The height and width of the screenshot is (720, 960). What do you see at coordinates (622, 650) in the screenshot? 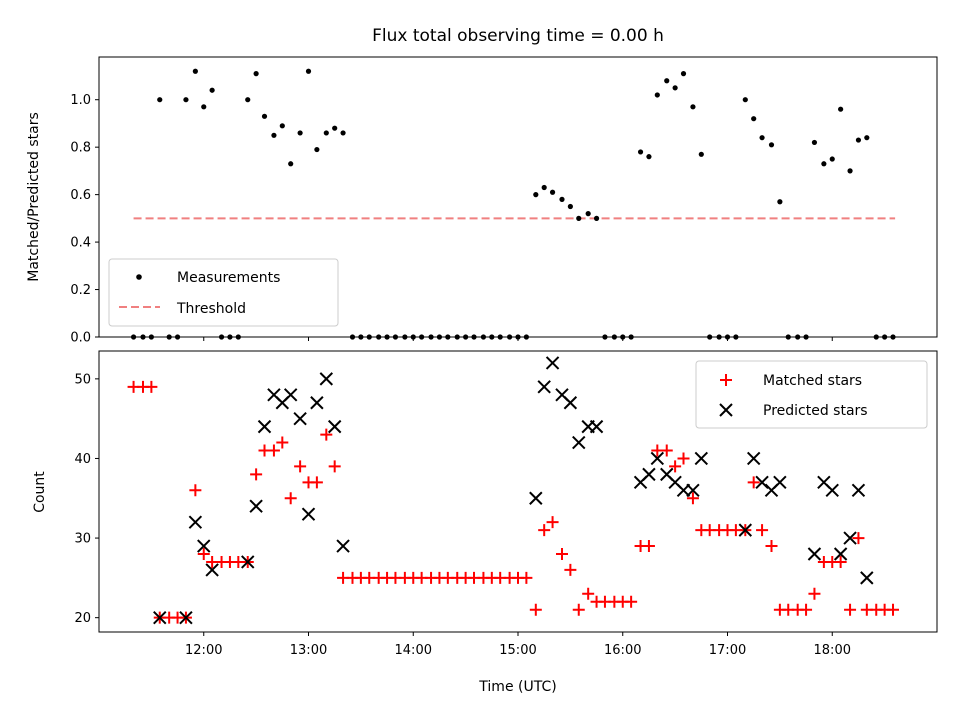
I see `x-tick-label: 16:00` at bounding box center [622, 650].